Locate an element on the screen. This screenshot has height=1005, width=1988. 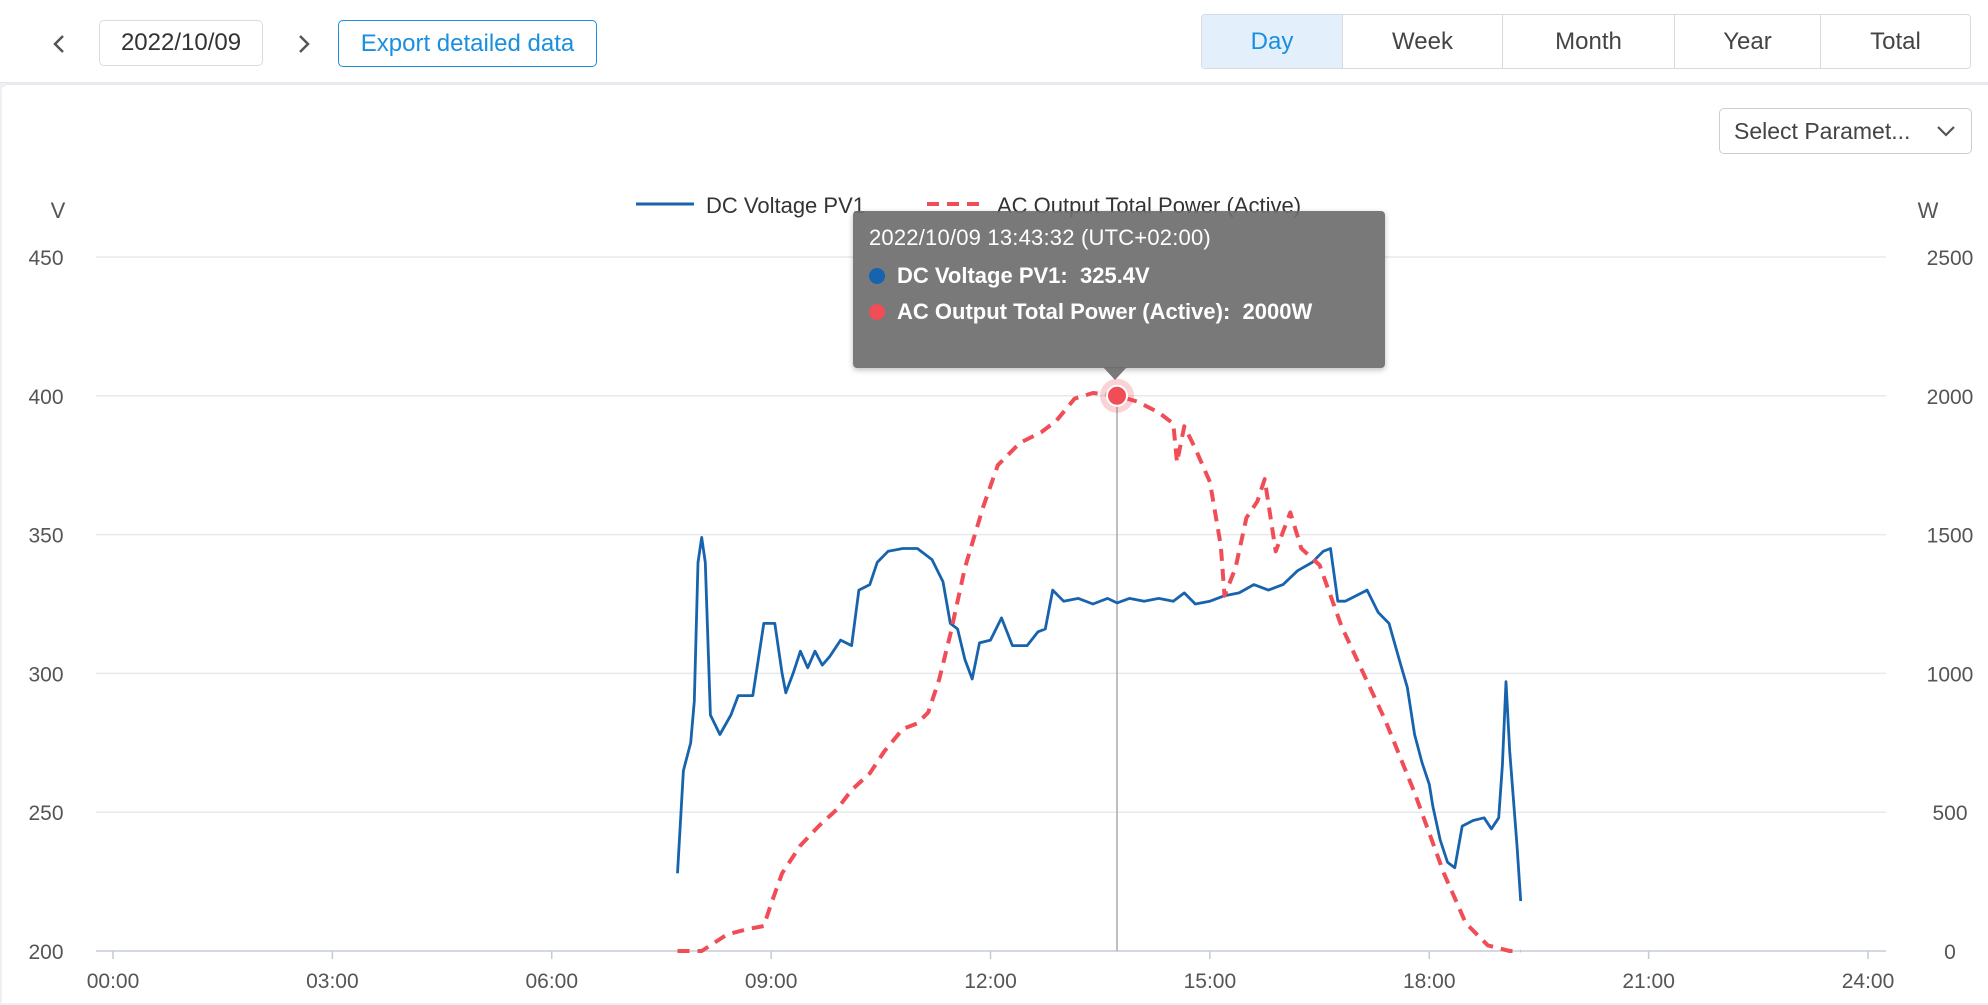
x-tick-label: 24:00 is located at coordinates (1868, 981).